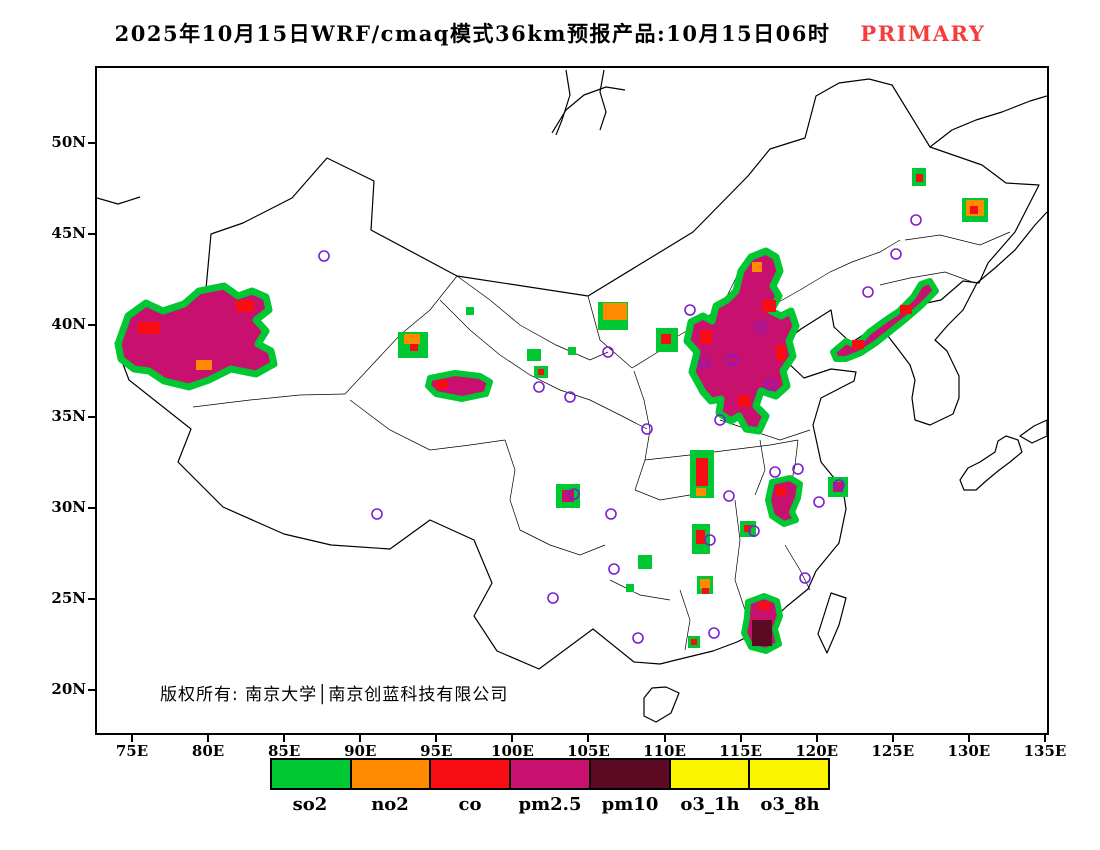  I want to click on x-axis-tick-label: 75E, so click(132, 751).